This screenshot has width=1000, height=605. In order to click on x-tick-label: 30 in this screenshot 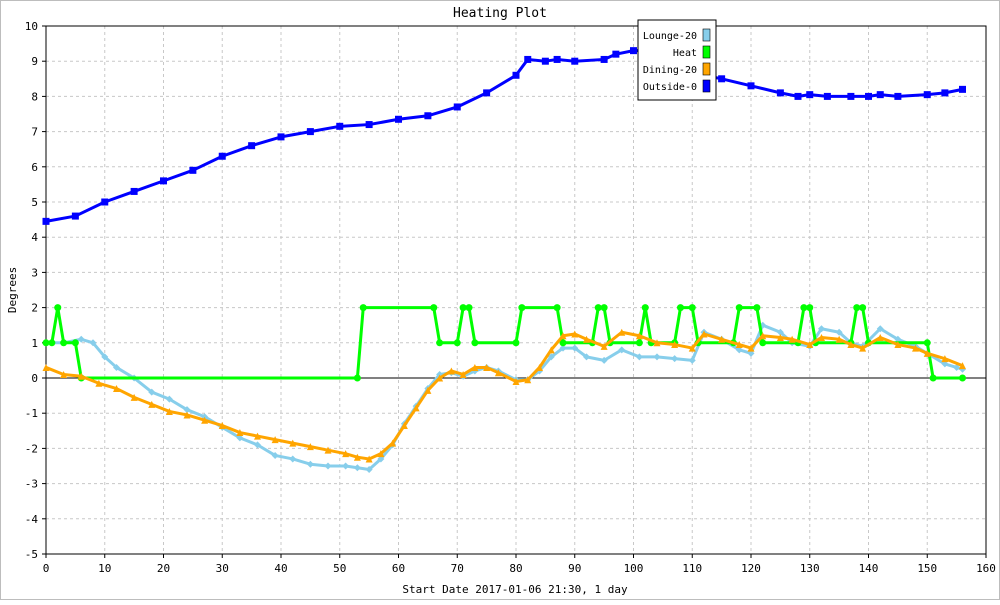, I will do `click(222, 568)`.